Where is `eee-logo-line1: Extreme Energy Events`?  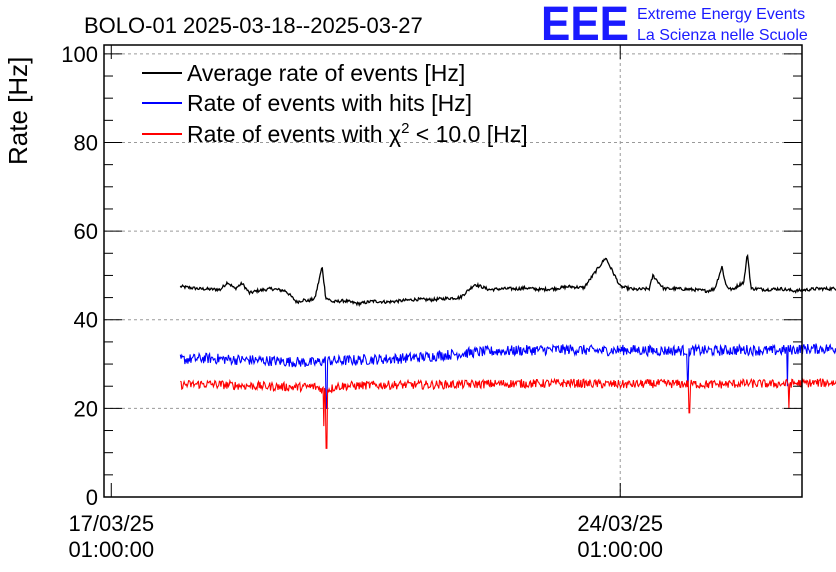
eee-logo-line1: Extreme Energy Events is located at coordinates (721, 14).